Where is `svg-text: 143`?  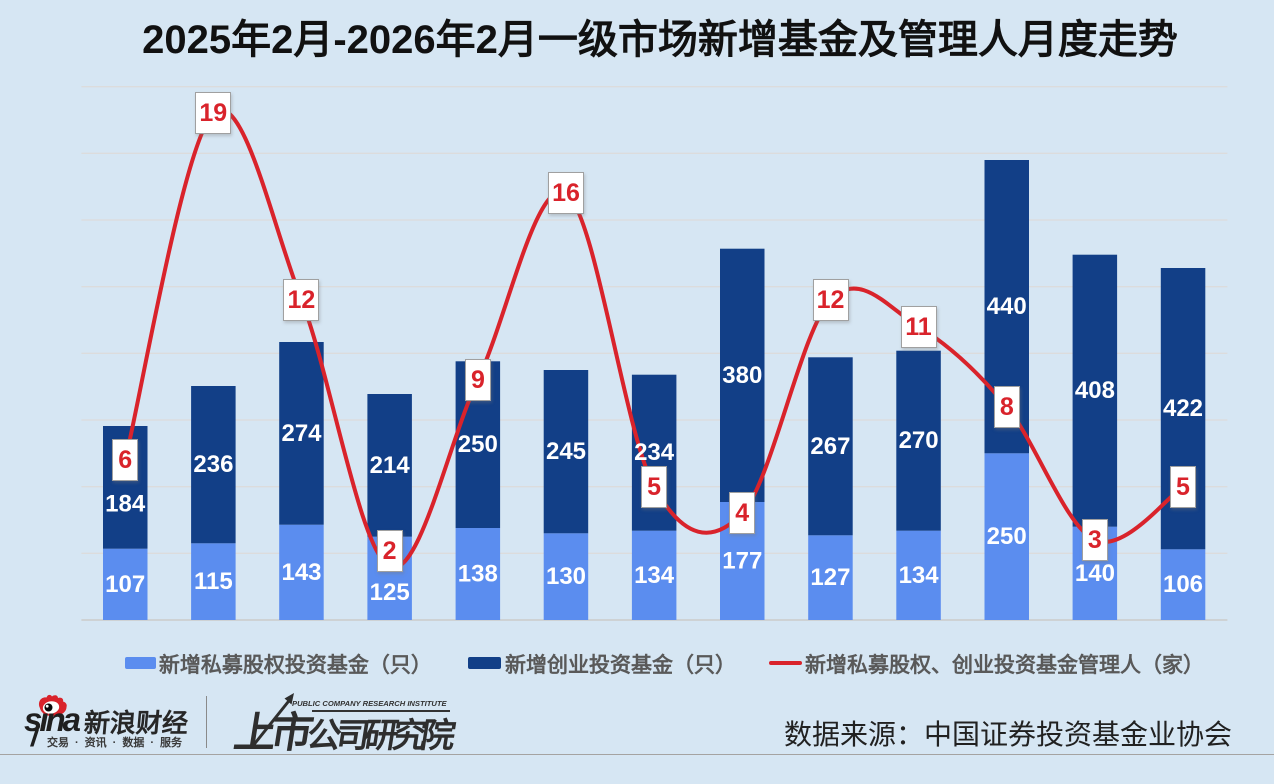
svg-text: 143 is located at coordinates (301, 572).